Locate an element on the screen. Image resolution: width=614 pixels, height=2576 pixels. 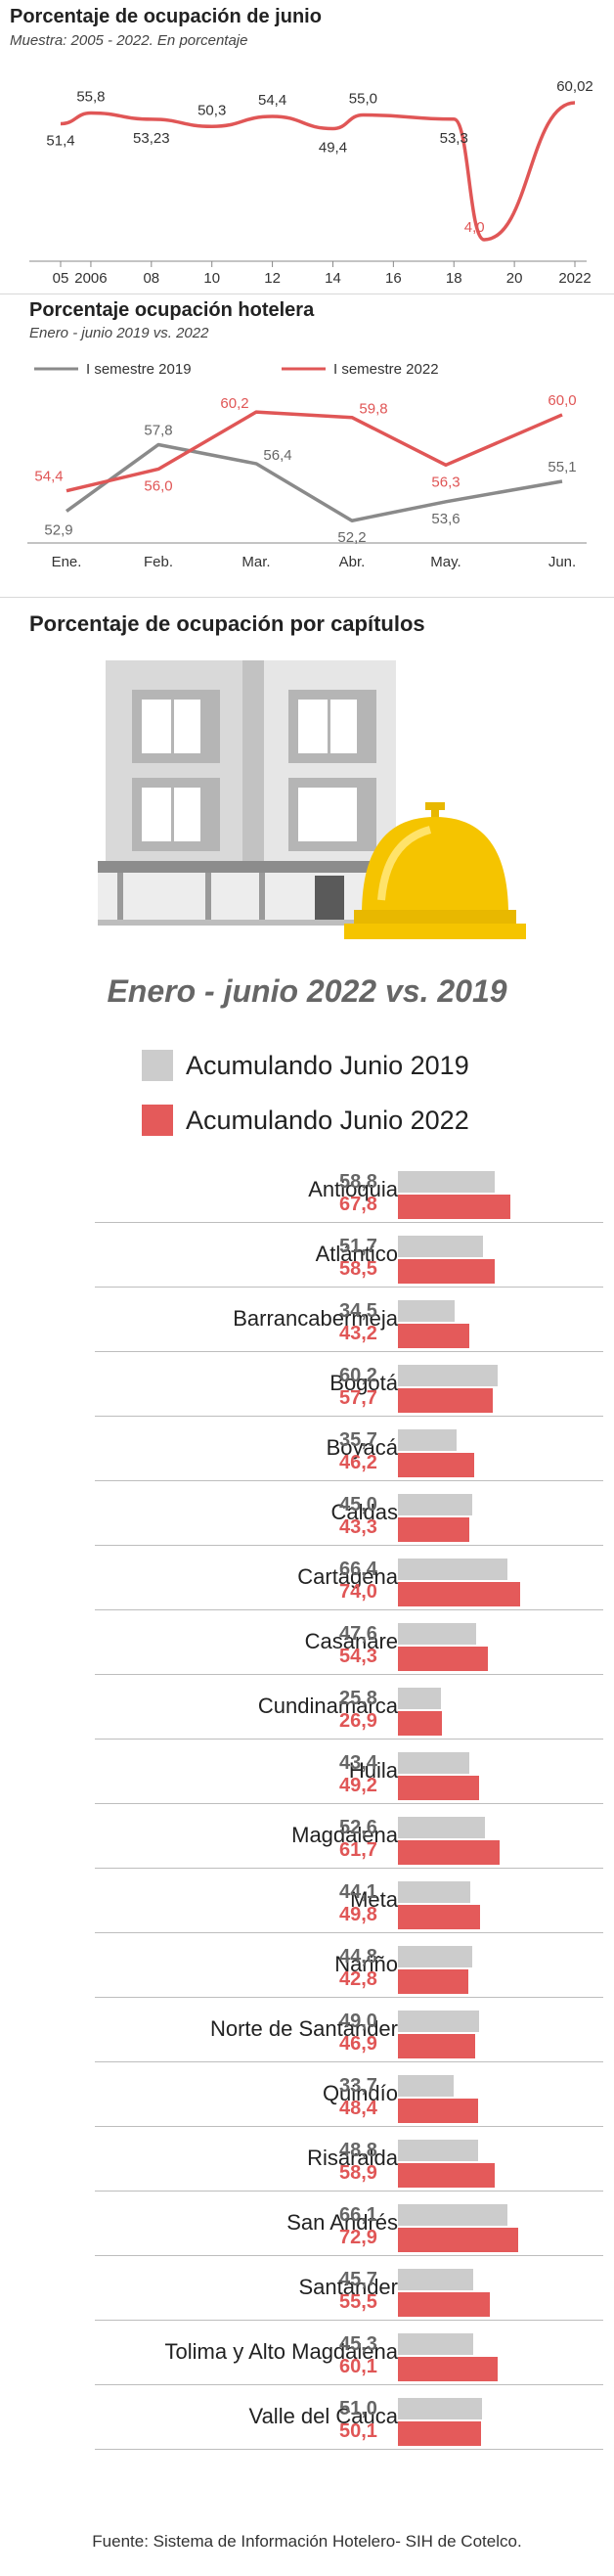
row-label: Cundinamarca is located at coordinates (327, 1706).